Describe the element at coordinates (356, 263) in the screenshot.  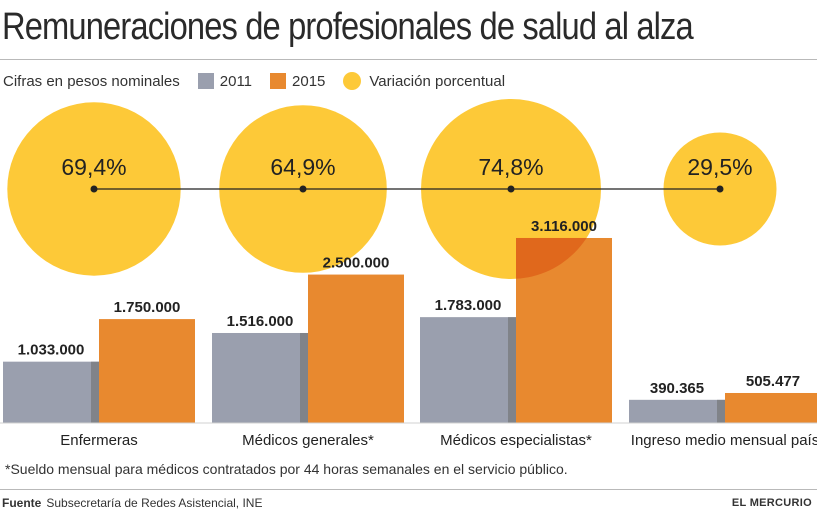
I see `value-label-2015-2: 2.500.000` at that location.